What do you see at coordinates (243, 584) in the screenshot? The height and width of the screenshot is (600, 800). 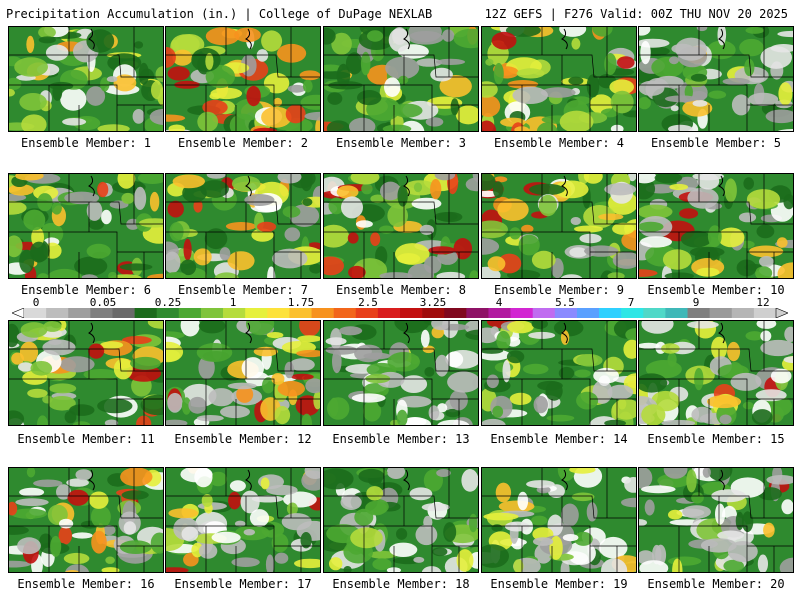 I see `ensemble-member-label: Ensemble Member: 17` at bounding box center [243, 584].